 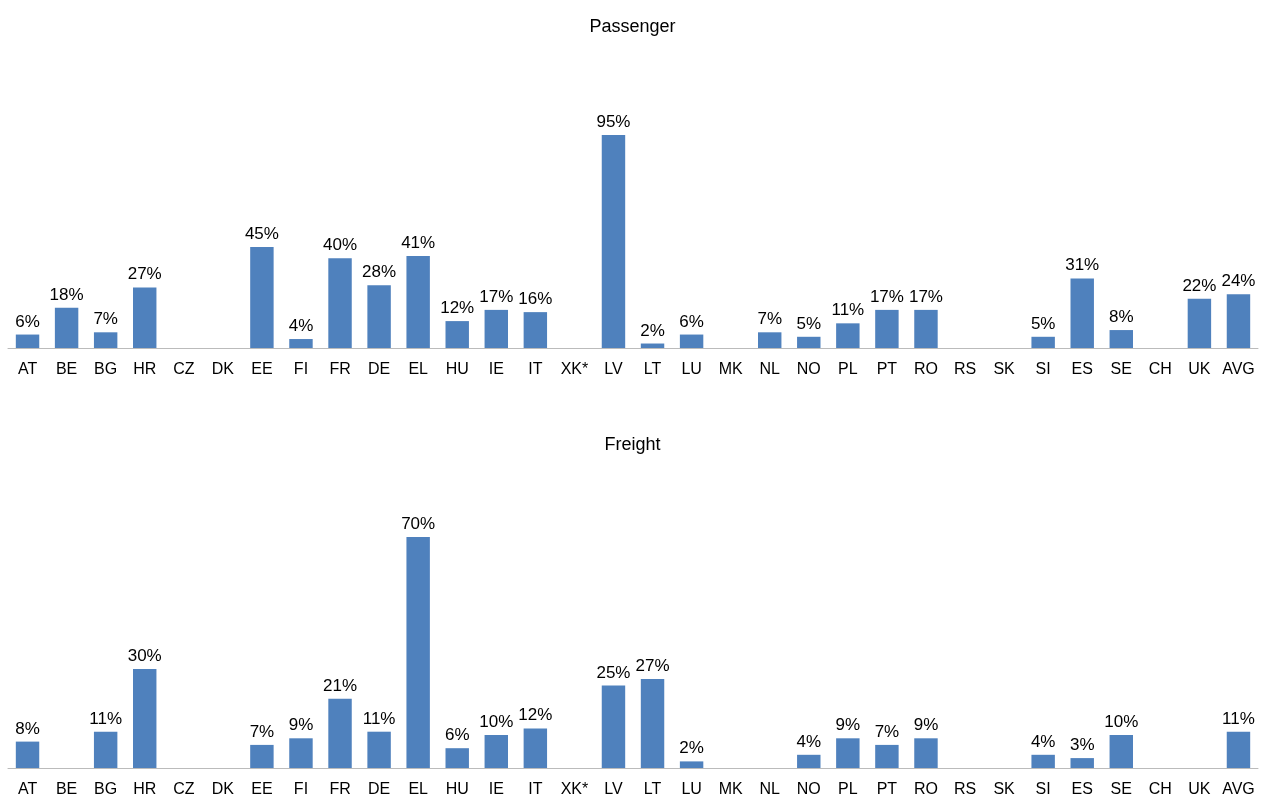 What do you see at coordinates (223, 368) in the screenshot?
I see `x-tick-label: DK` at bounding box center [223, 368].